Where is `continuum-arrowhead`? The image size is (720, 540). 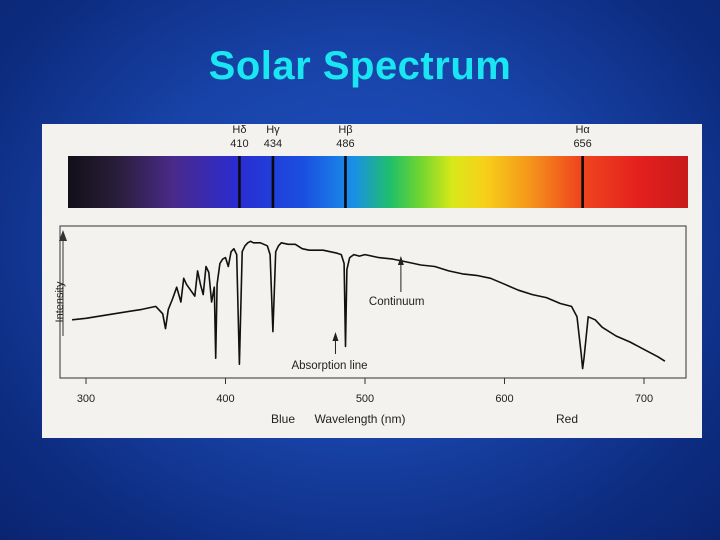
continuum-arrowhead is located at coordinates (400, 260).